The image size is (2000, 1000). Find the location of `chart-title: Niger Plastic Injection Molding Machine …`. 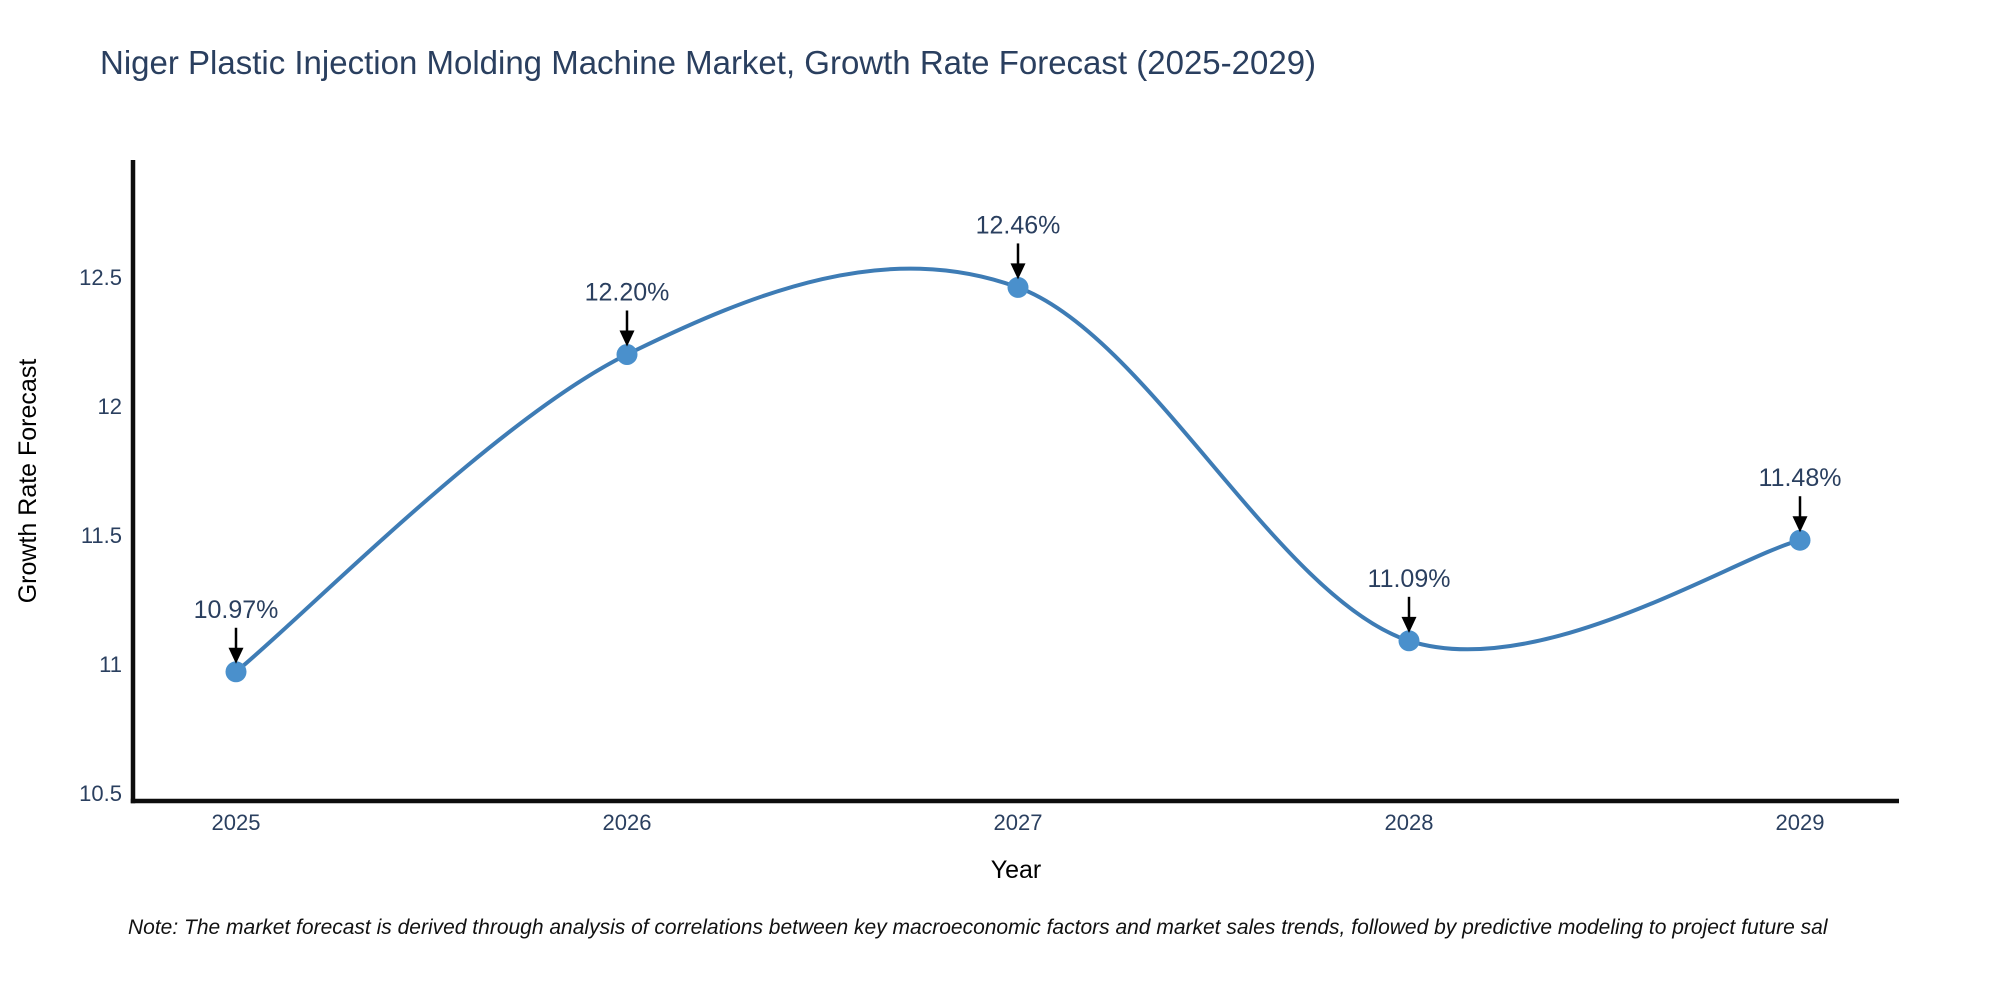

chart-title: Niger Plastic Injection Molding Machine … is located at coordinates (708, 62).